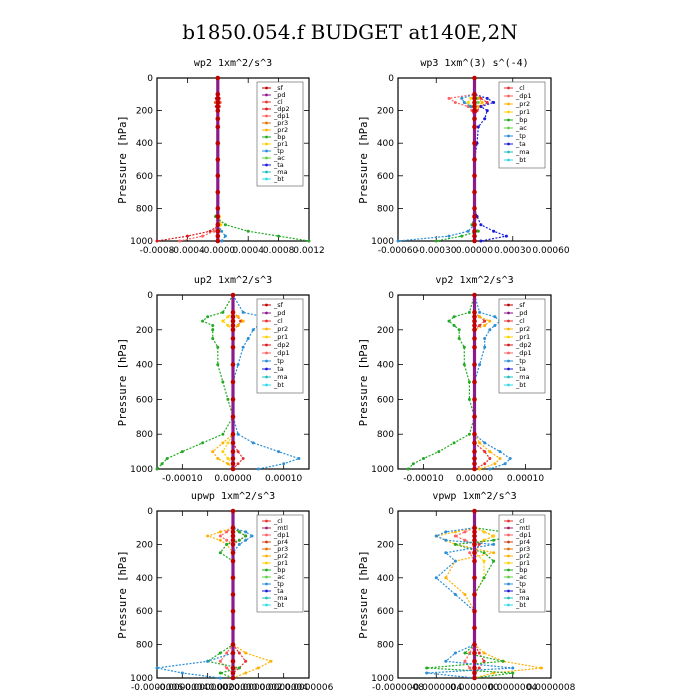  Describe the element at coordinates (278, 88) in the screenshot. I see `legend-label: _sf` at that location.